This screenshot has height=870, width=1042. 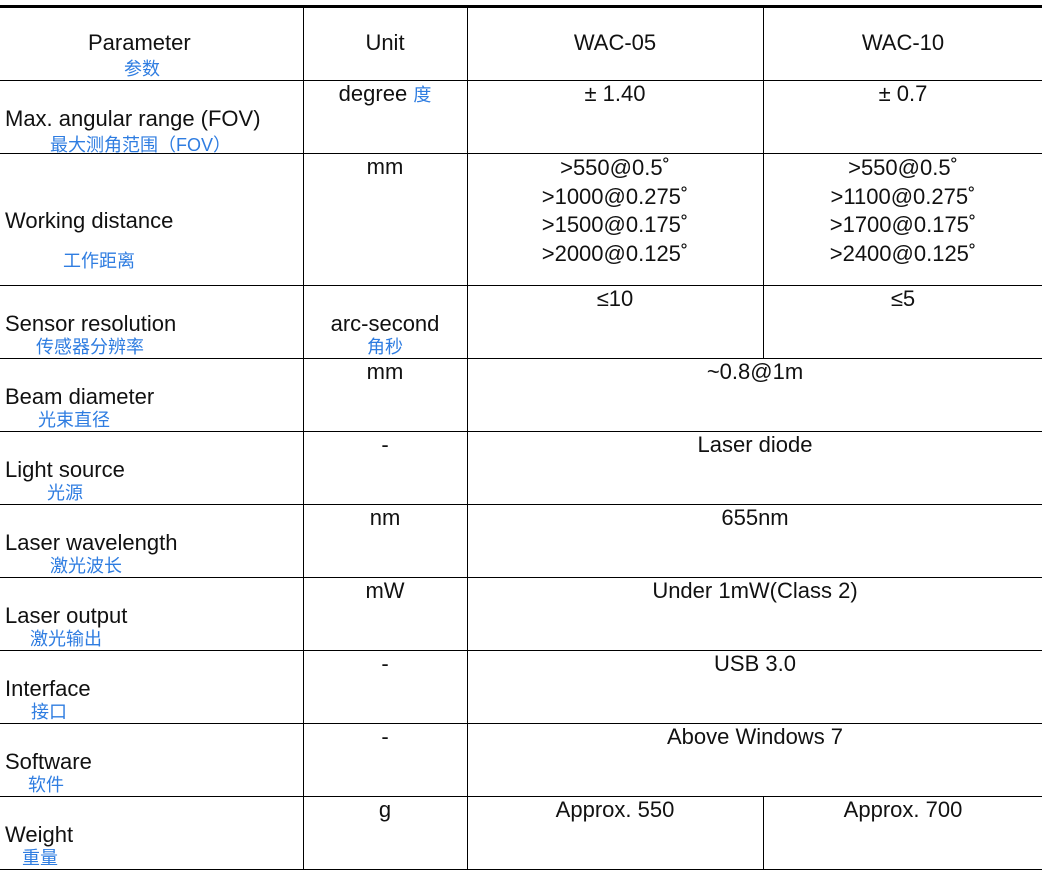 I want to click on unit: nm, so click(x=385, y=518).